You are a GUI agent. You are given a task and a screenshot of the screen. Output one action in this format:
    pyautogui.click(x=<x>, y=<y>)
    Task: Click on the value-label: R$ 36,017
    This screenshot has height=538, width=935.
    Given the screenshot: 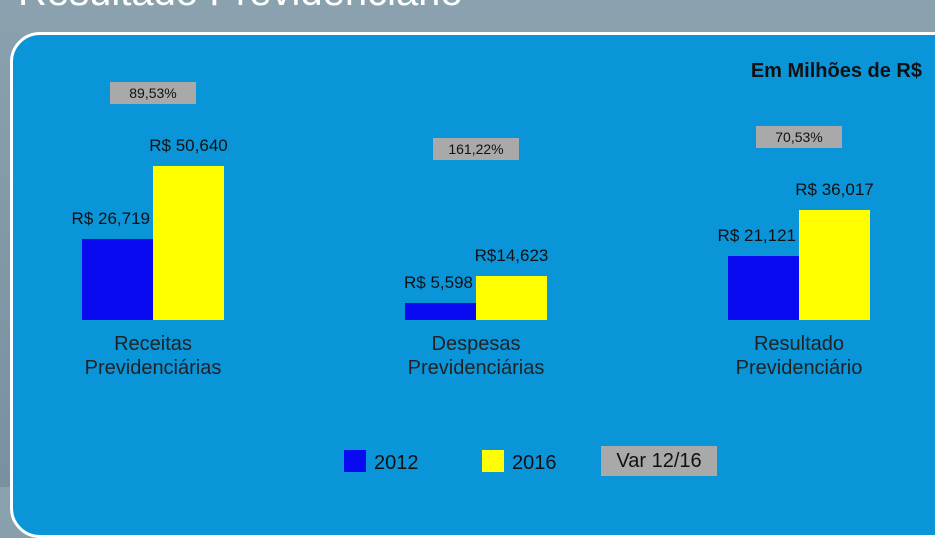 What is the action you would take?
    pyautogui.click(x=834, y=190)
    